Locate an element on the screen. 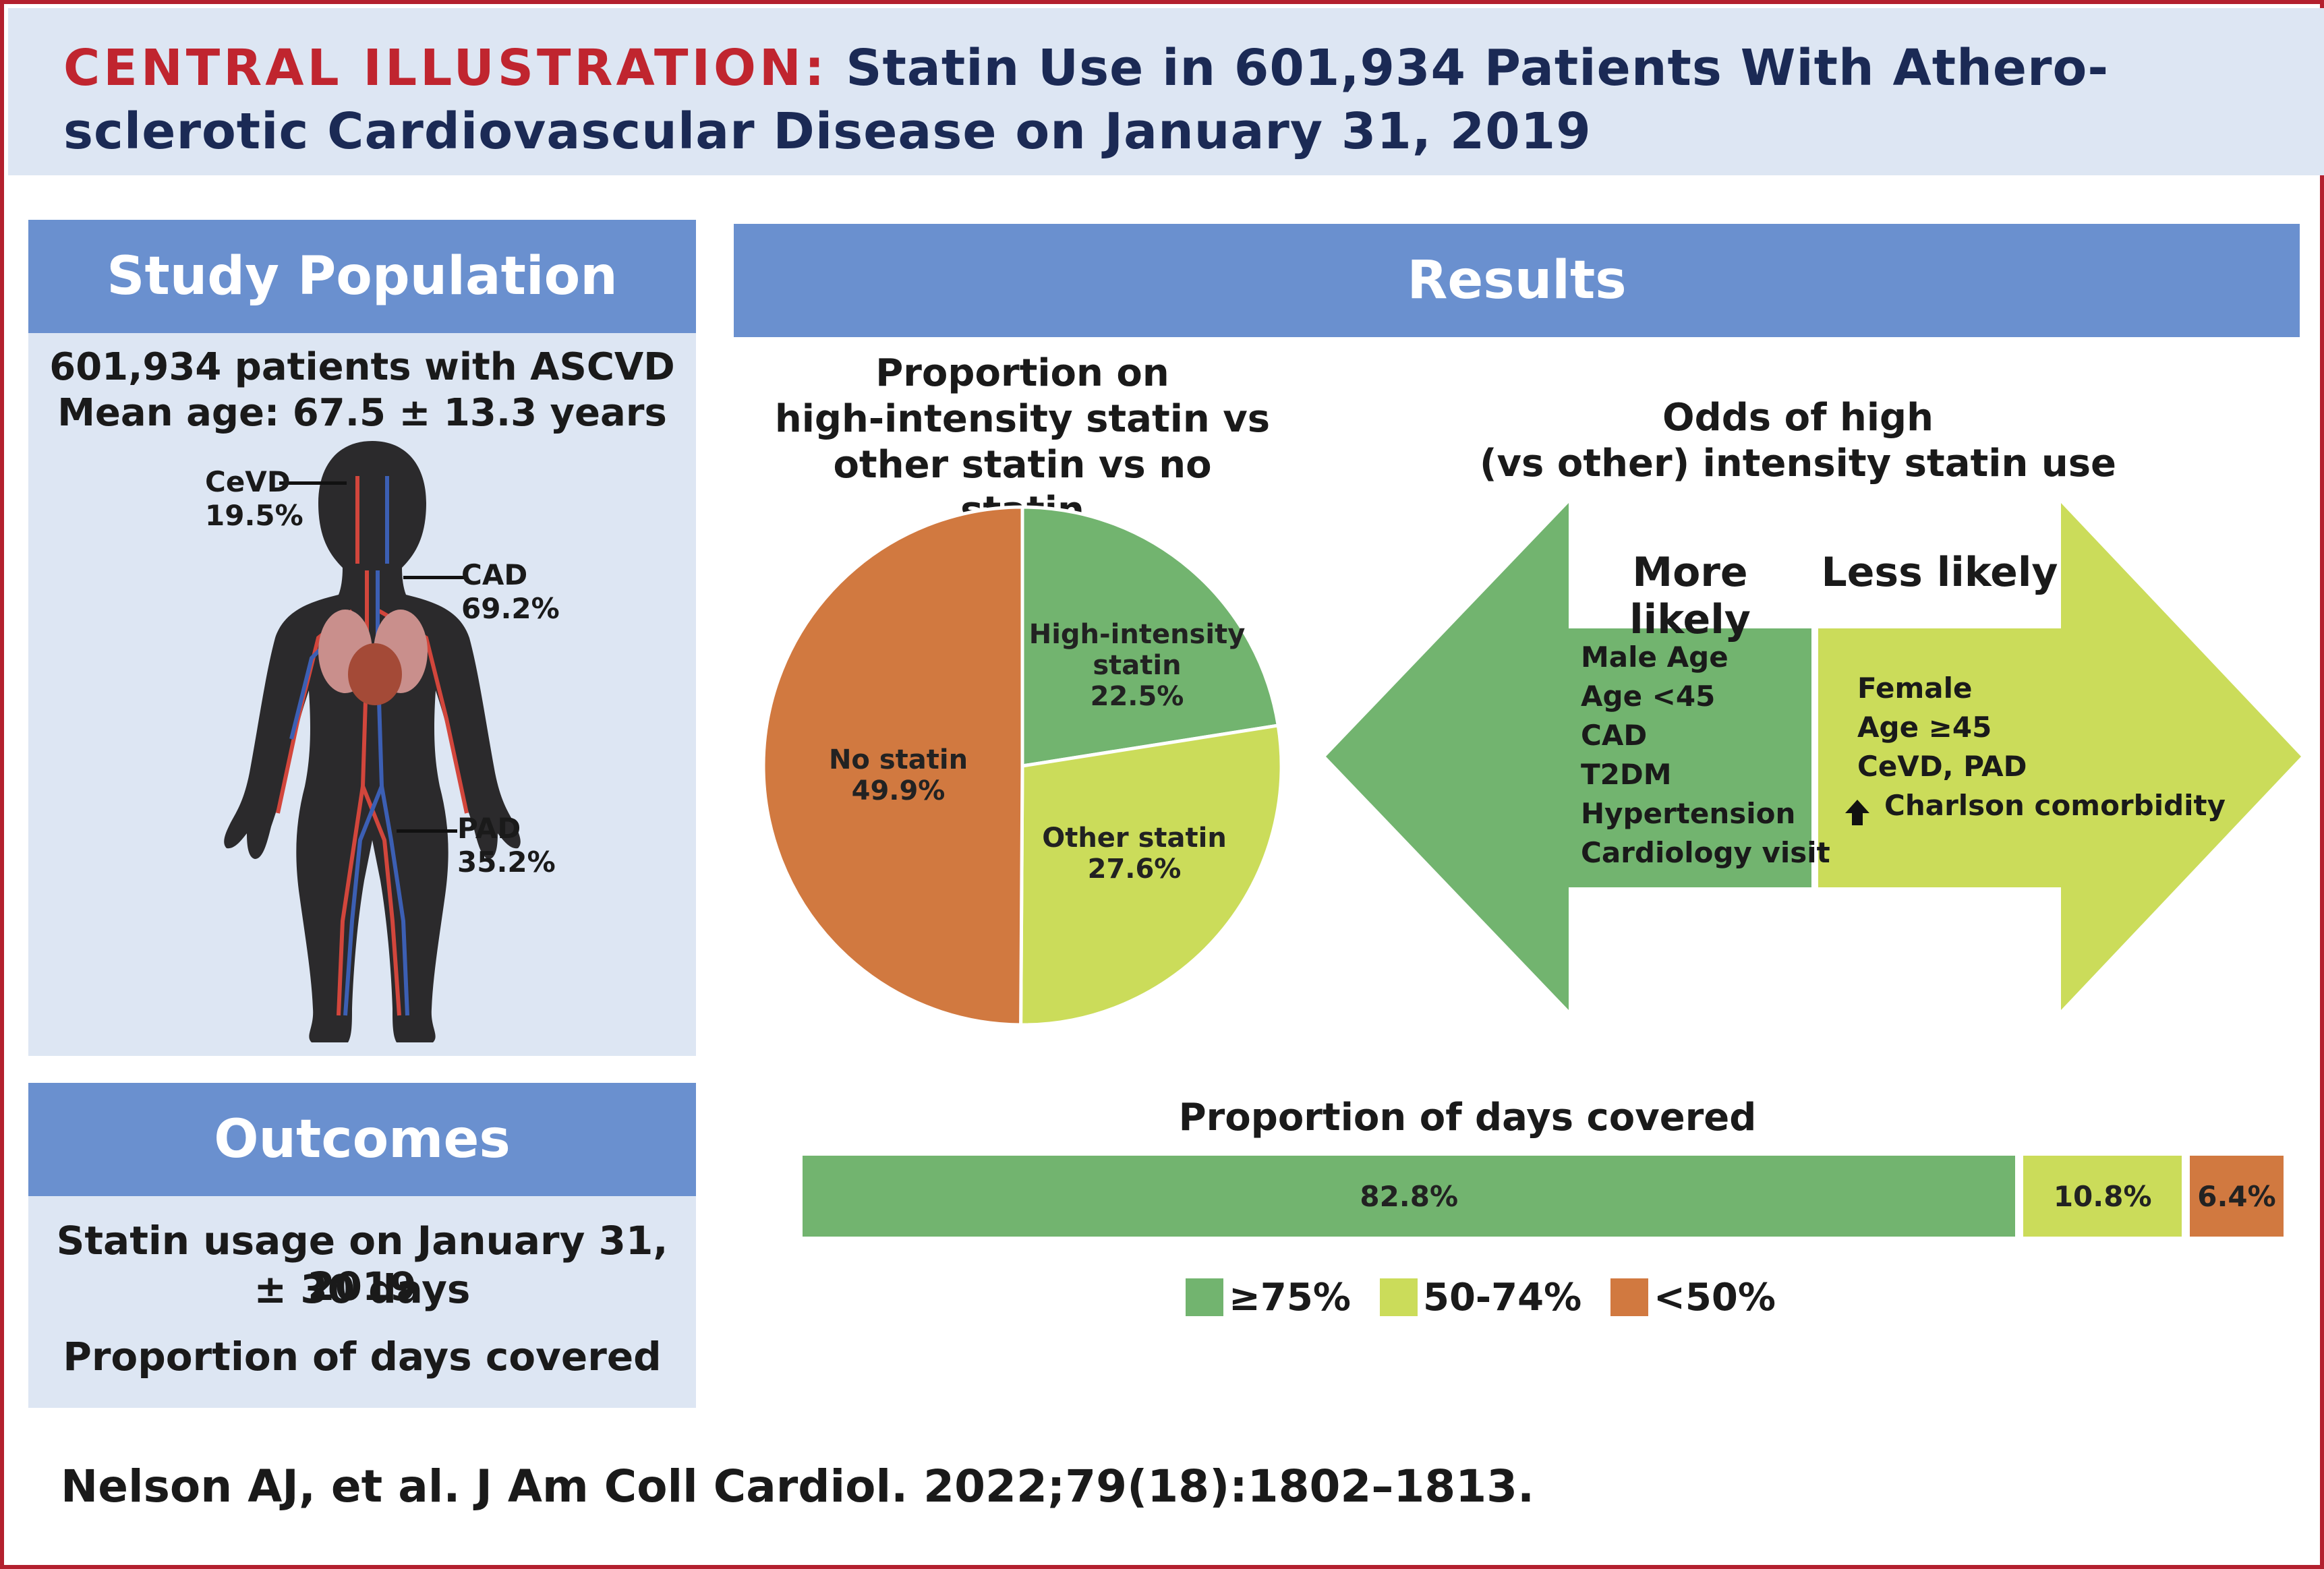 This screenshot has height=1569, width=2324. less-likely-heading: Less likely is located at coordinates (1939, 572).